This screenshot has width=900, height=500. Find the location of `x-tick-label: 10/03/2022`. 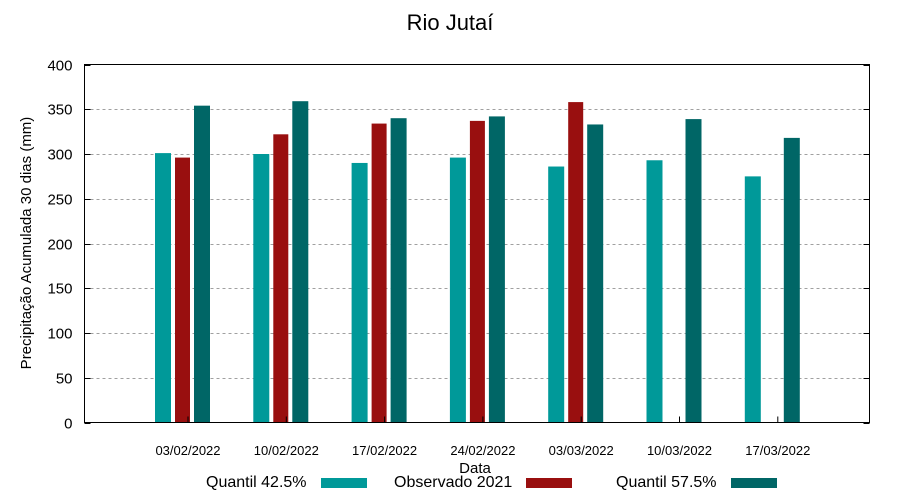

x-tick-label: 10/03/2022 is located at coordinates (679, 450).